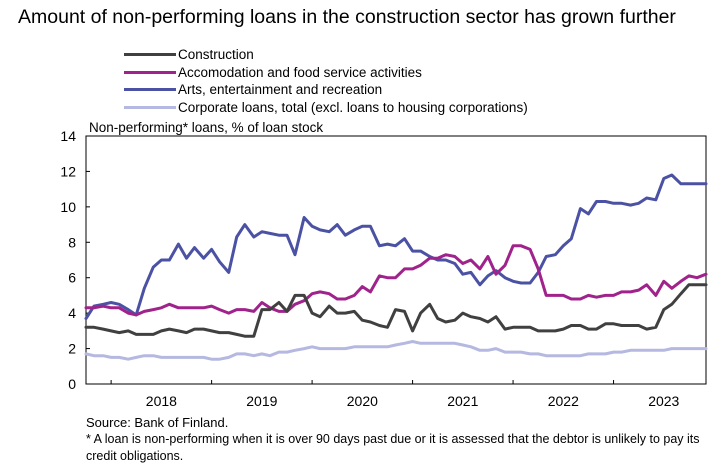 This screenshot has height=471, width=720. I want to click on source-note: Source: Bank of Finland., so click(157, 422).